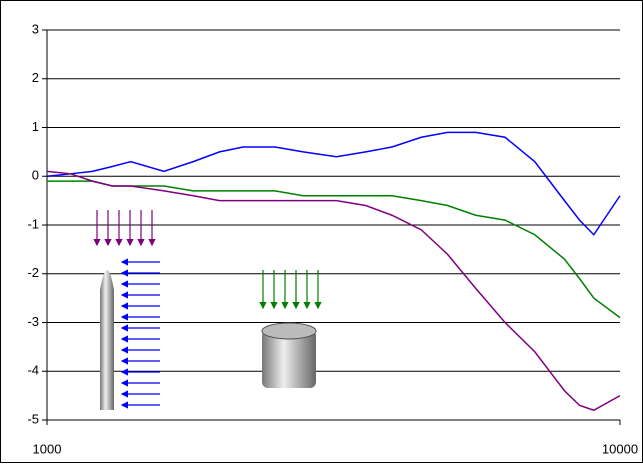  I want to click on y-tick-label: 3, so click(35, 28).